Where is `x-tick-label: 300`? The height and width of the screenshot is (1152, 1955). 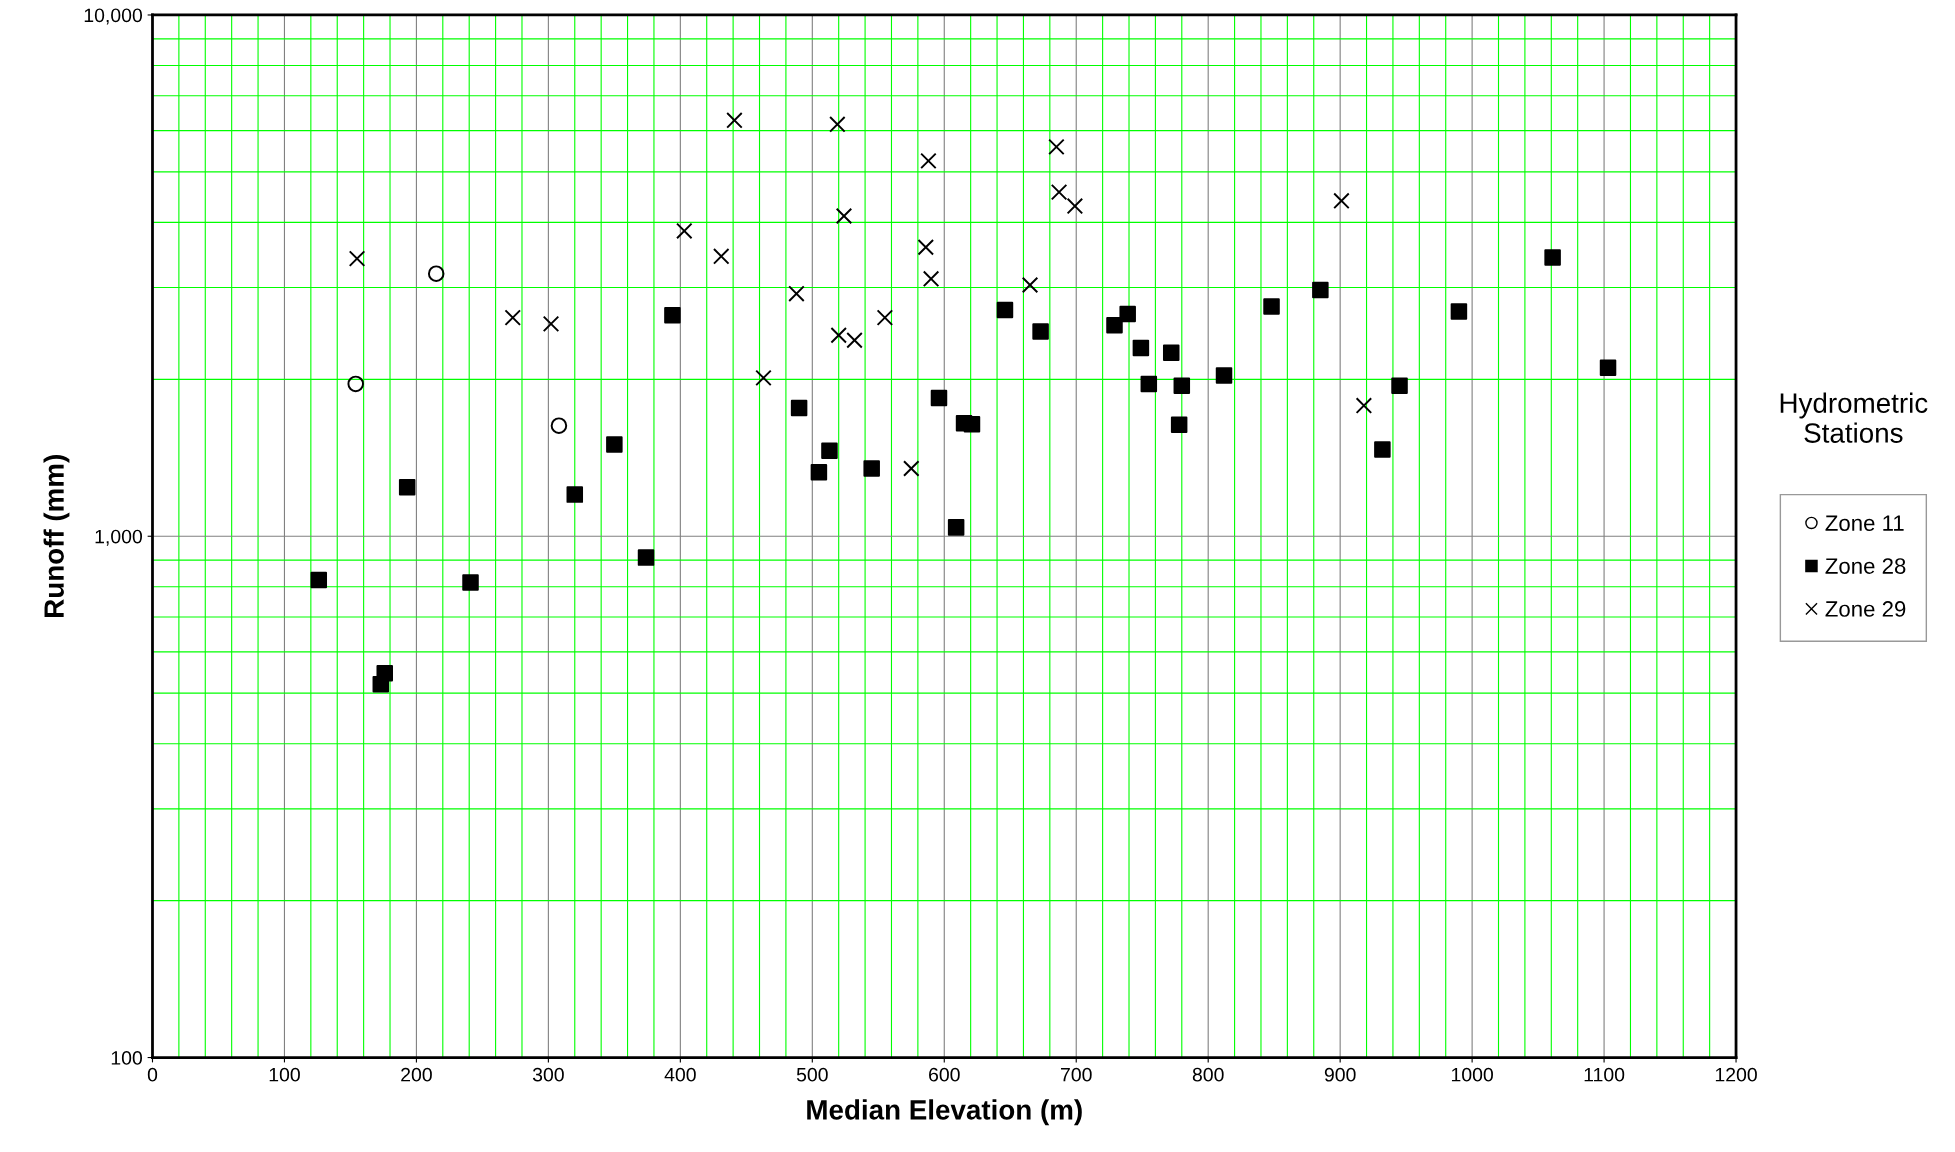
x-tick-label: 300 is located at coordinates (548, 1074).